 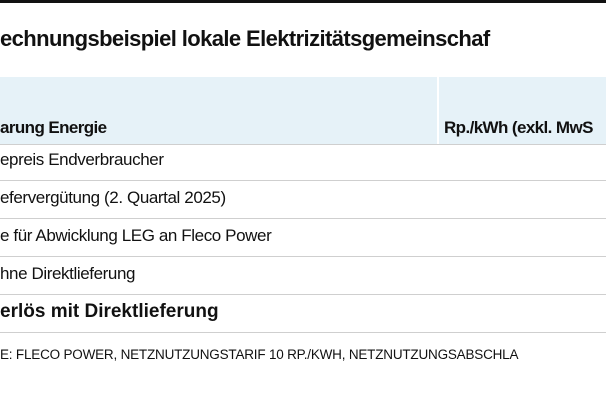 I want to click on row-label: epreis Endverbraucher, so click(x=82, y=159).